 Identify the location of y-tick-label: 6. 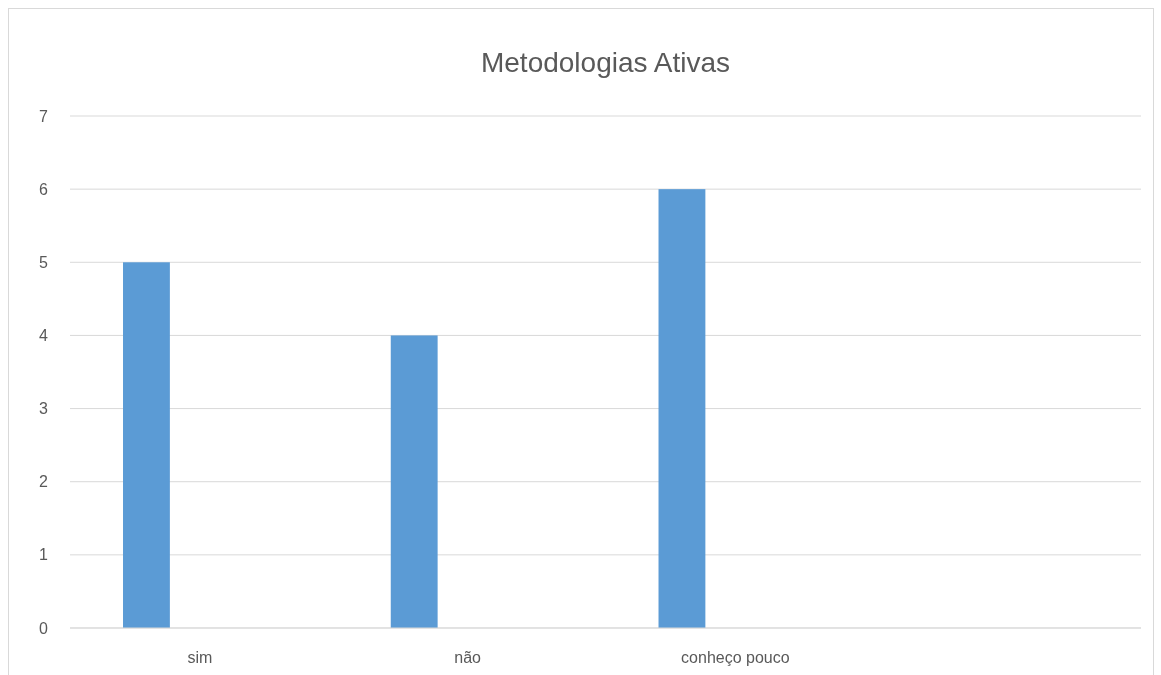
(44, 189).